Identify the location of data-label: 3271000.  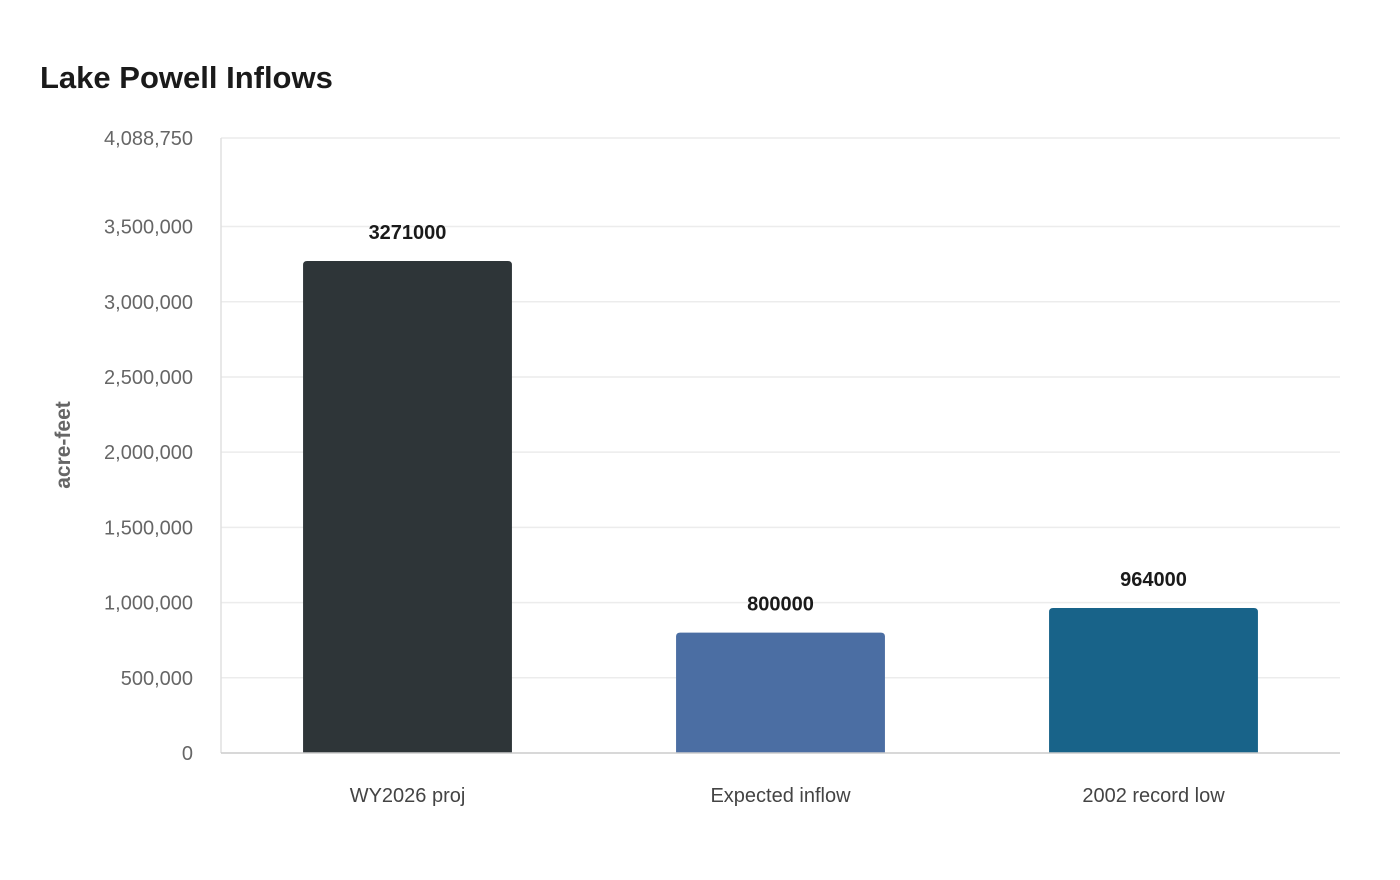
(408, 233).